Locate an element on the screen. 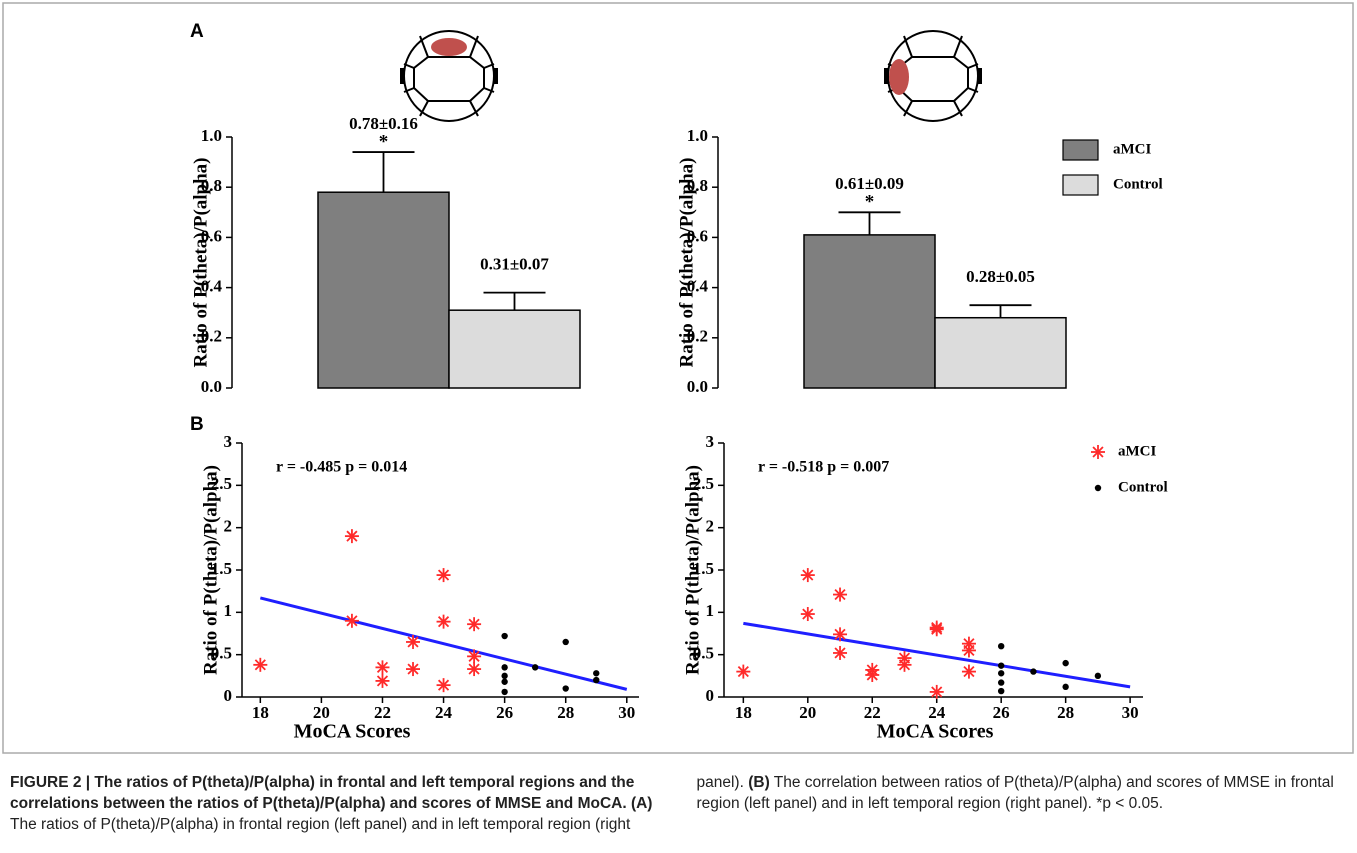  significance-mark: * is located at coordinates (870, 202).